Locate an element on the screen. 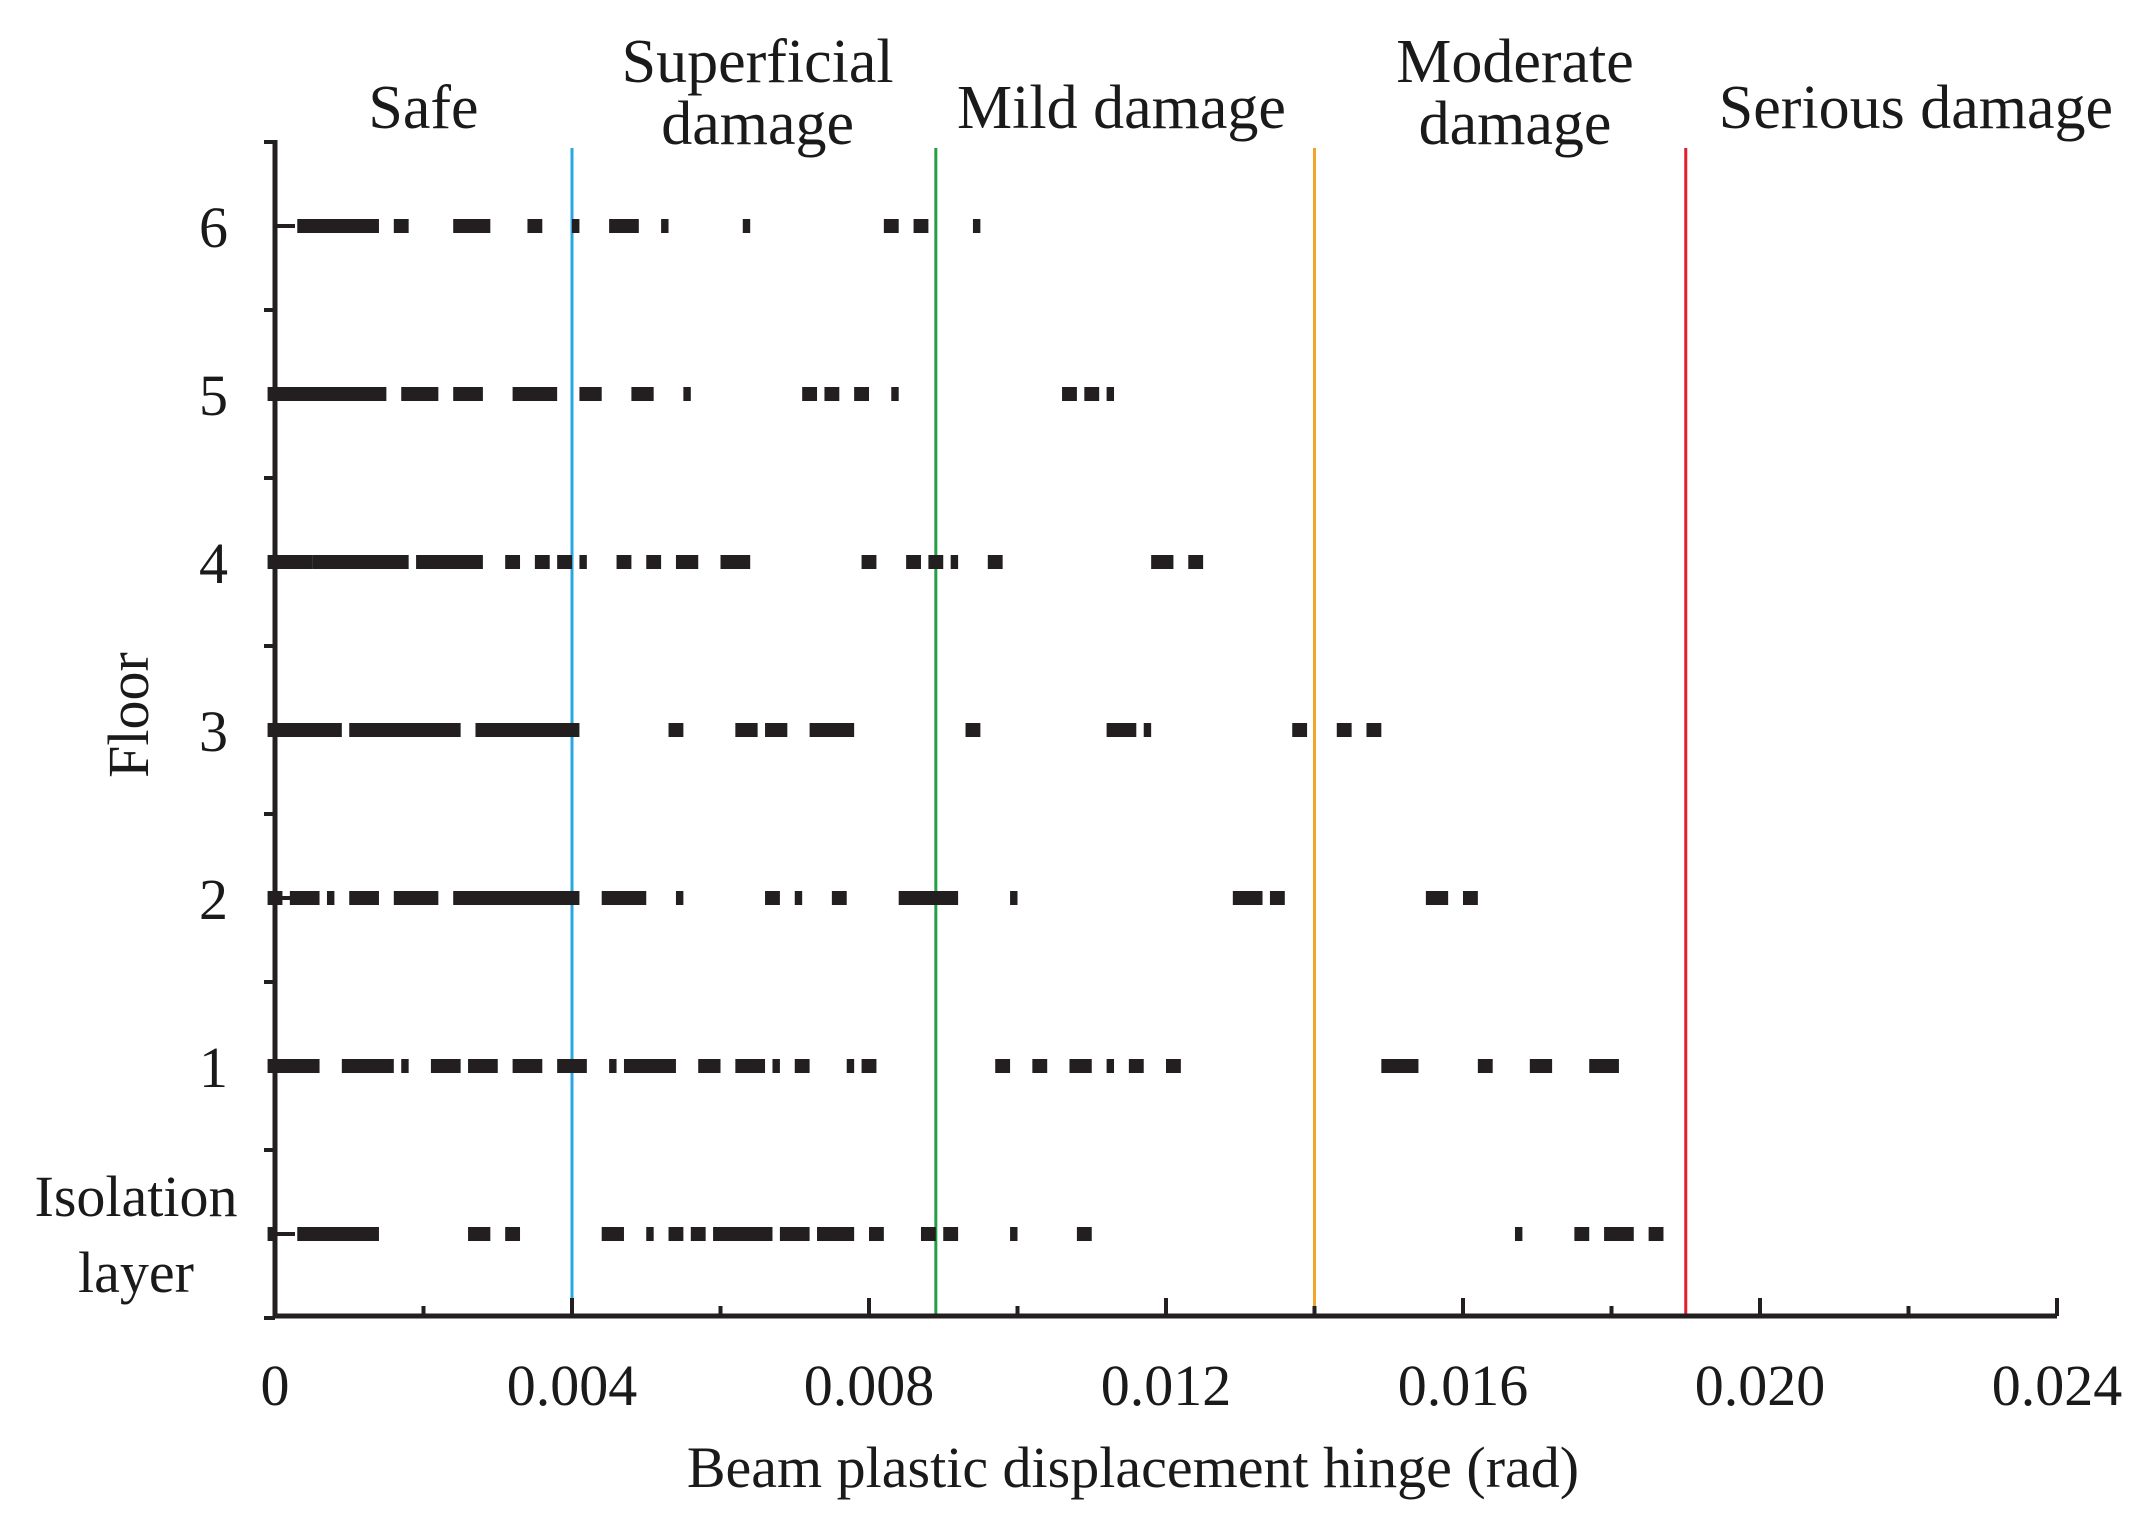  x-tick-label-3: 0.008 is located at coordinates (869, 1385).